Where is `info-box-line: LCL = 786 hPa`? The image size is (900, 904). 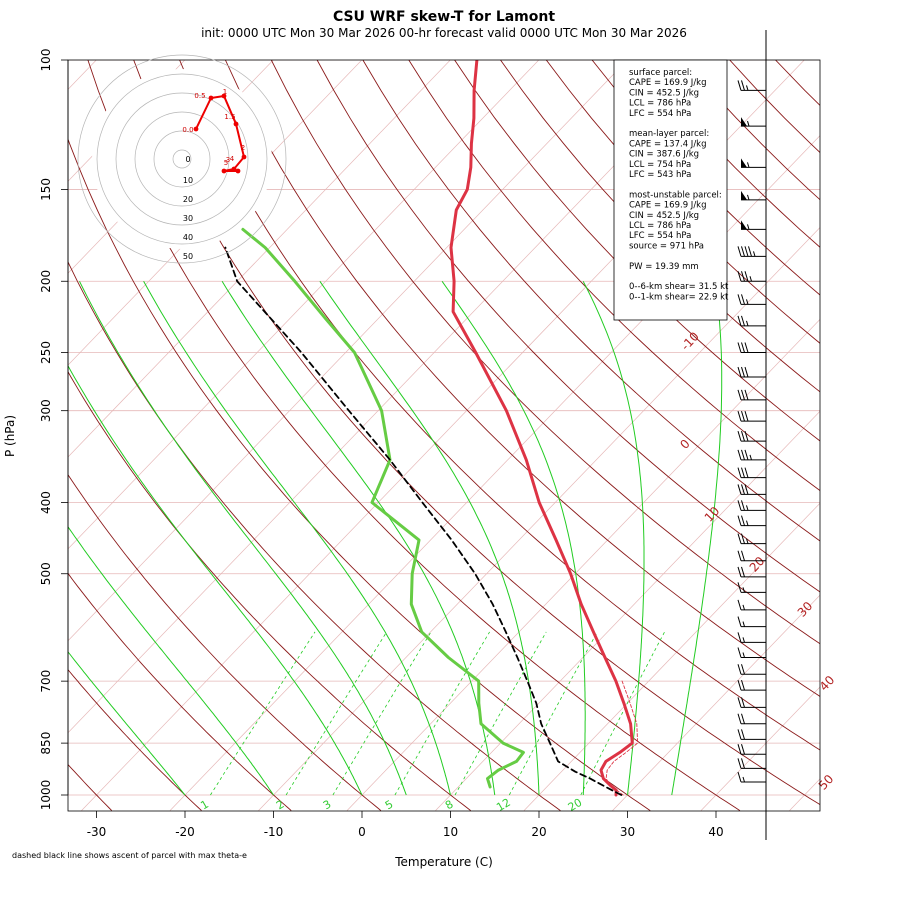
info-box-line: LCL = 786 hPa is located at coordinates (660, 226).